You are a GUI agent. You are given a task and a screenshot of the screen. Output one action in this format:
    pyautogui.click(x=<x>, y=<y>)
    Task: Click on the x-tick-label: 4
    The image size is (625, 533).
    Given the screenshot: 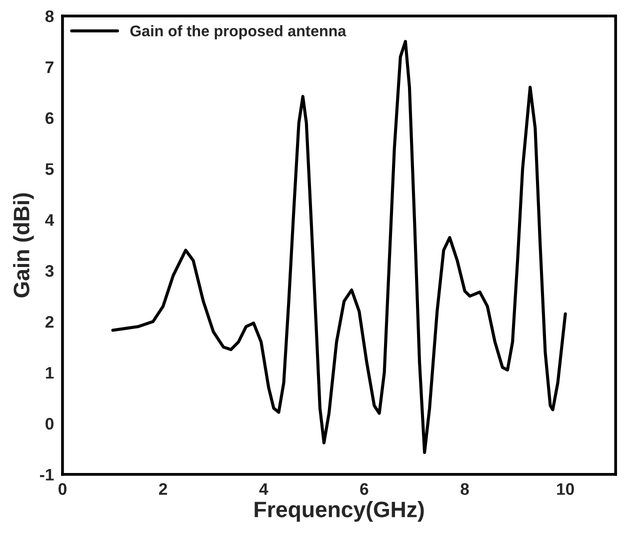 What is the action you would take?
    pyautogui.click(x=263, y=489)
    